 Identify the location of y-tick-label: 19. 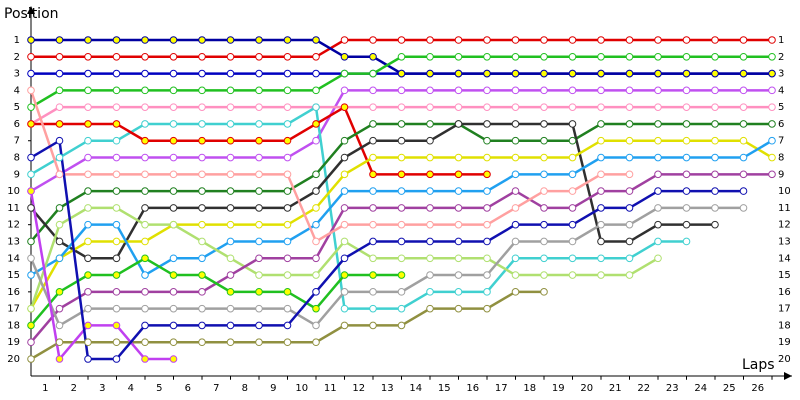
(13, 342).